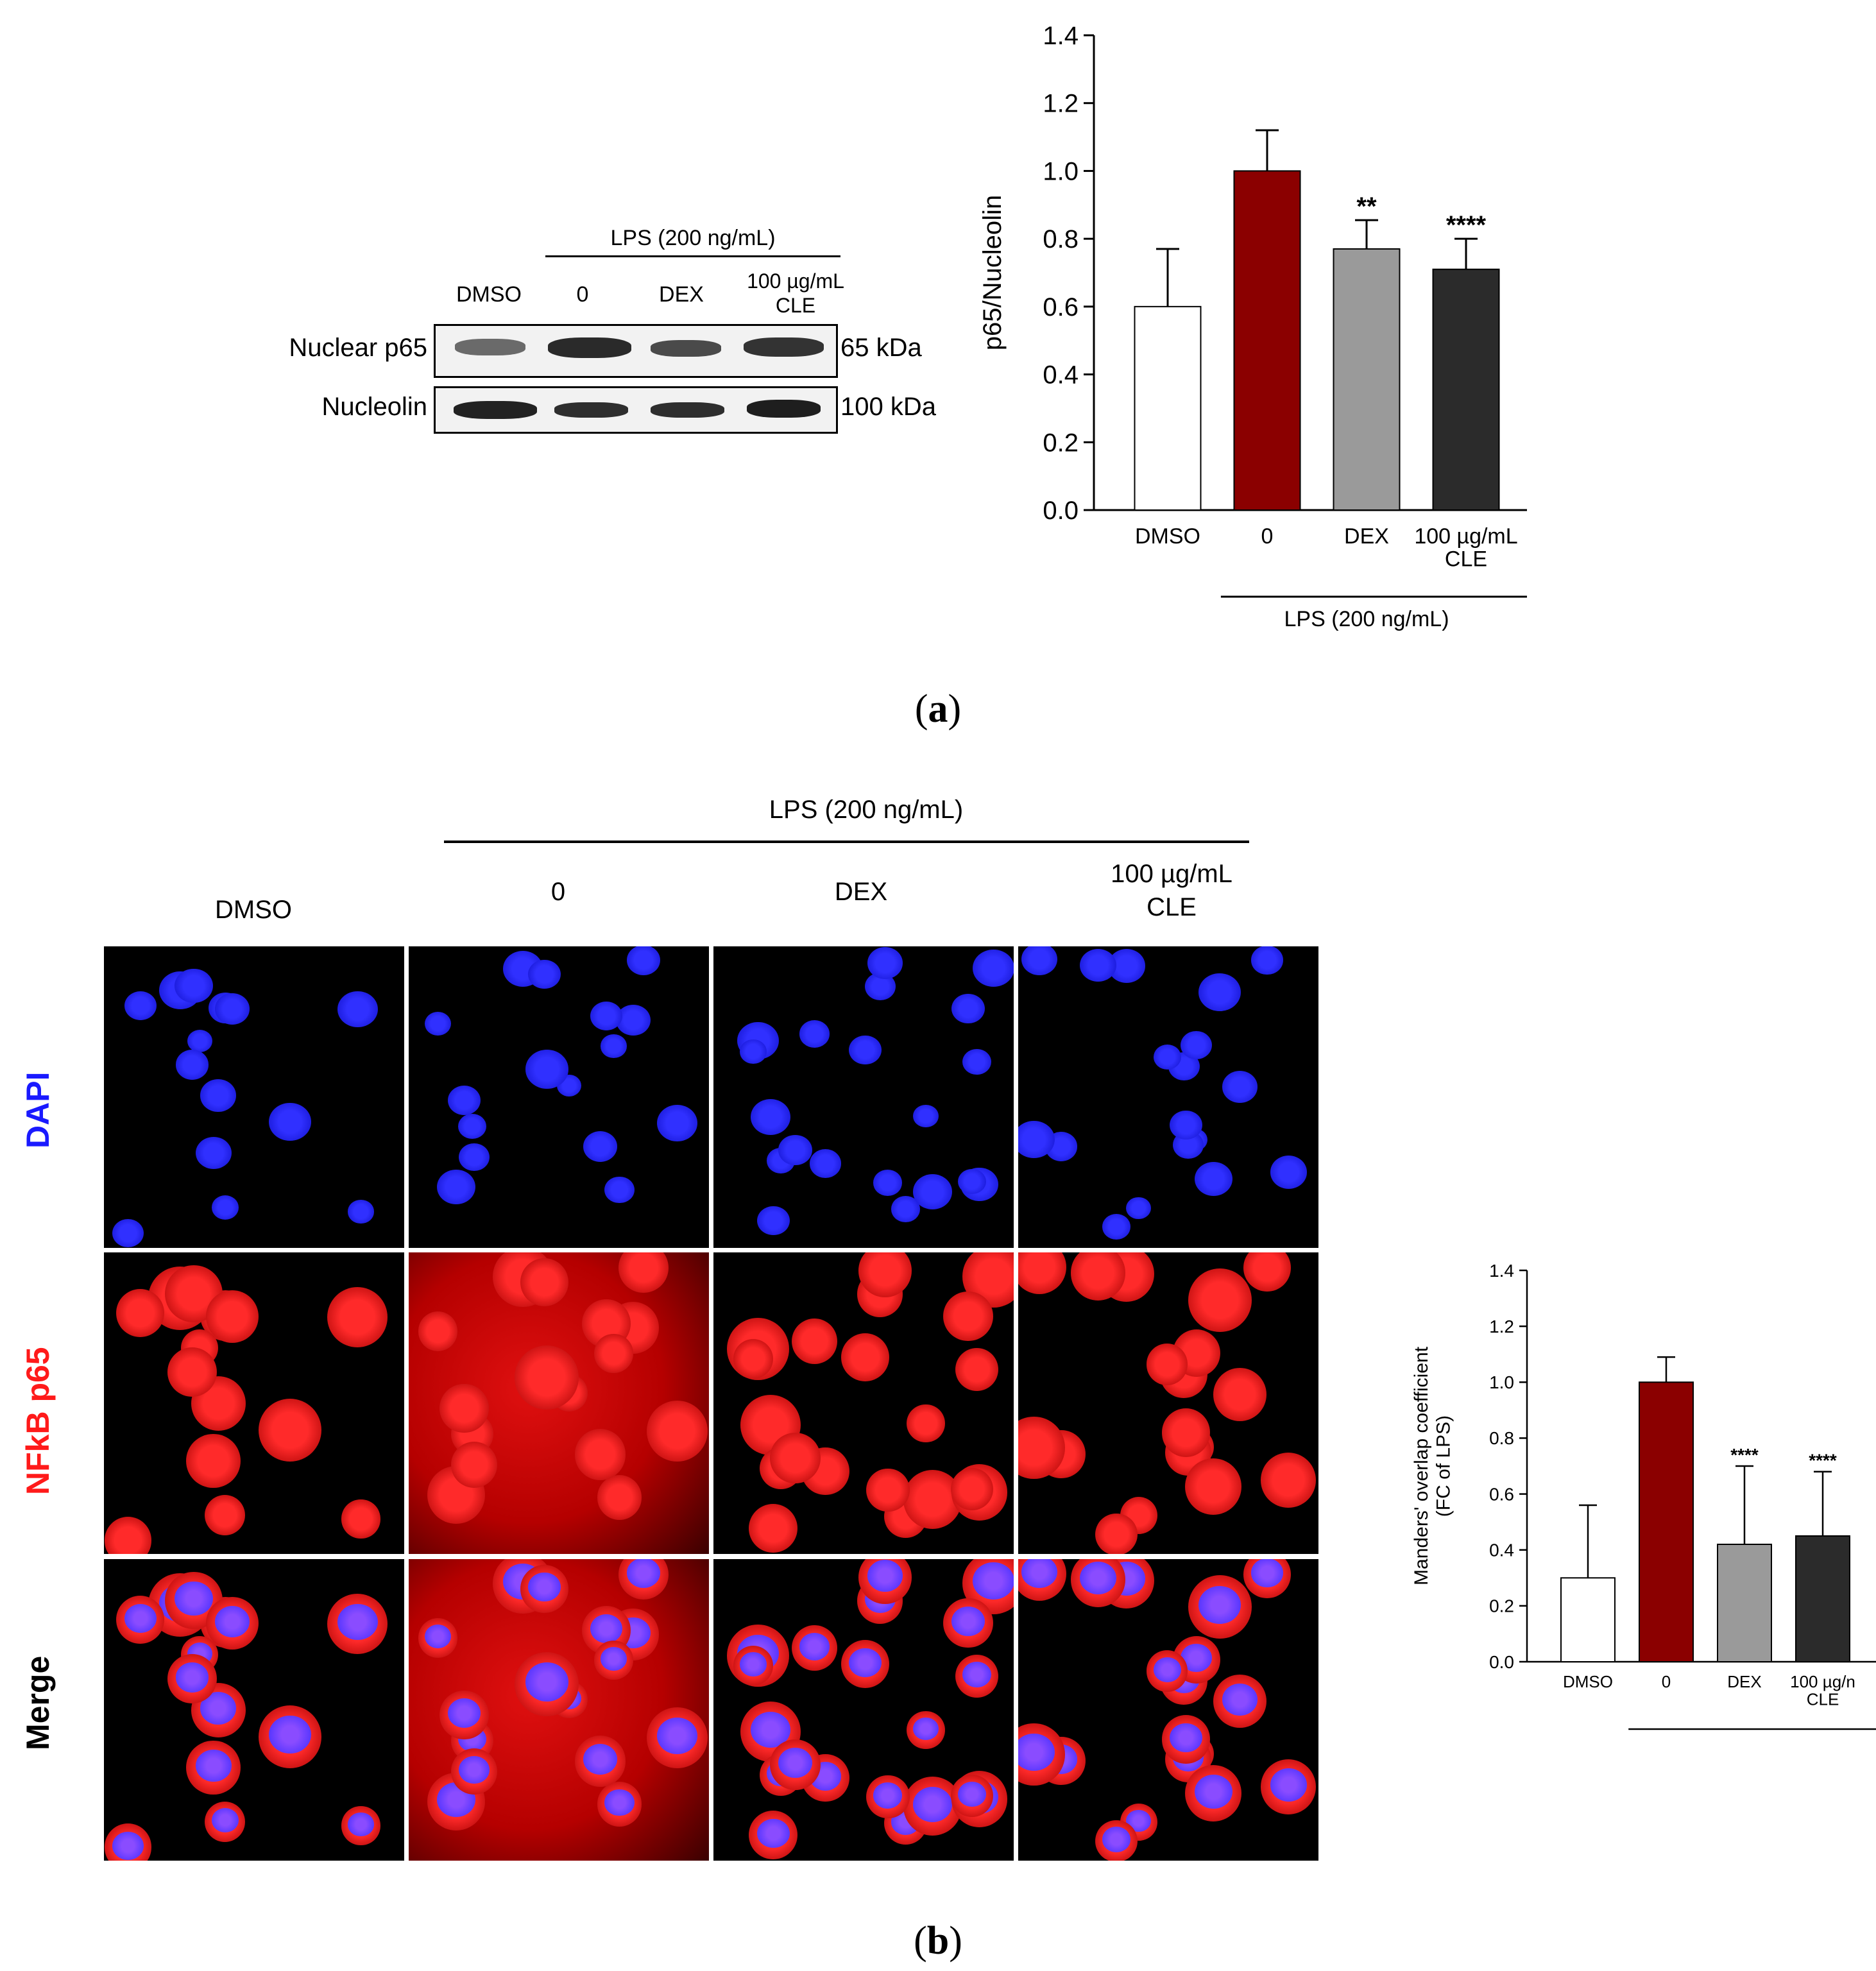 The height and width of the screenshot is (1971, 1876). What do you see at coordinates (495, 410) in the screenshot?
I see `band-nucleolin-dmso` at bounding box center [495, 410].